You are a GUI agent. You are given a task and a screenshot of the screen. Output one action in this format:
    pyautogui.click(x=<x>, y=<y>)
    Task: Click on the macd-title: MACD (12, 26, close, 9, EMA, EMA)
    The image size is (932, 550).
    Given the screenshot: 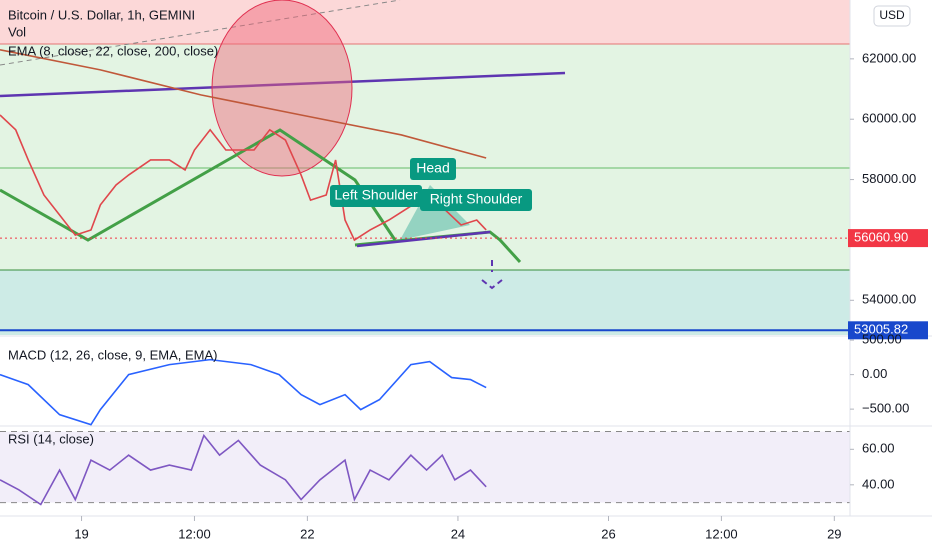 What is the action you would take?
    pyautogui.click(x=113, y=354)
    